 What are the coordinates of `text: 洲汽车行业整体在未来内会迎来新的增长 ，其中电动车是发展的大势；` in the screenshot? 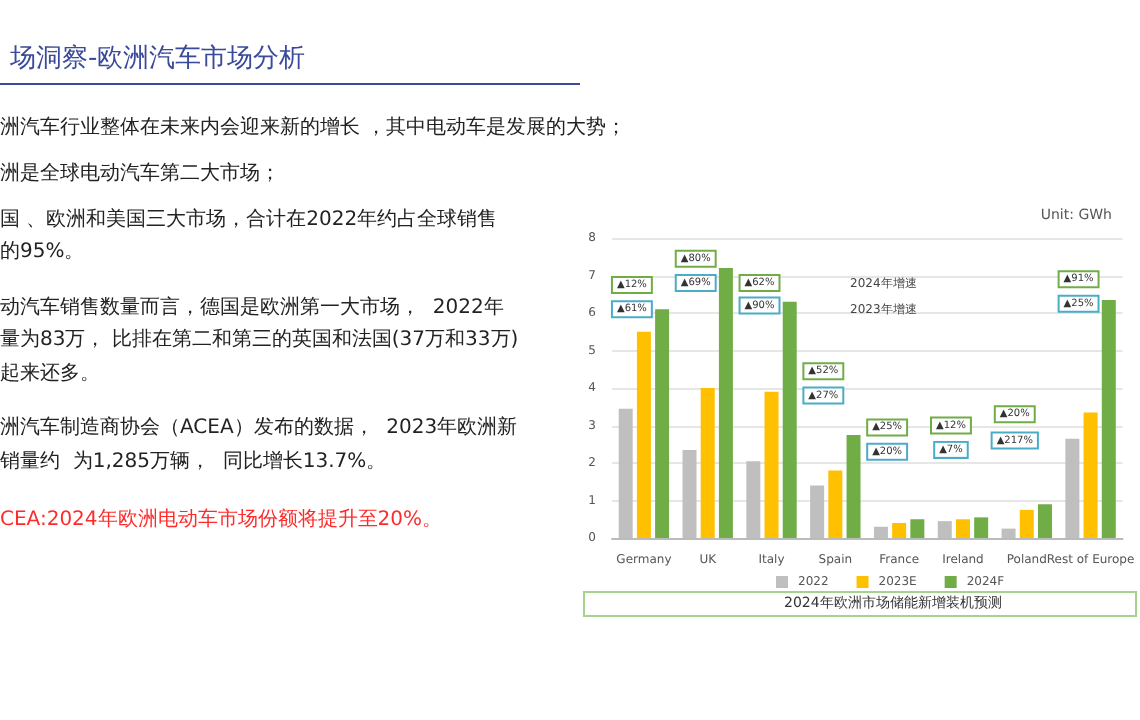 It's located at (313, 127).